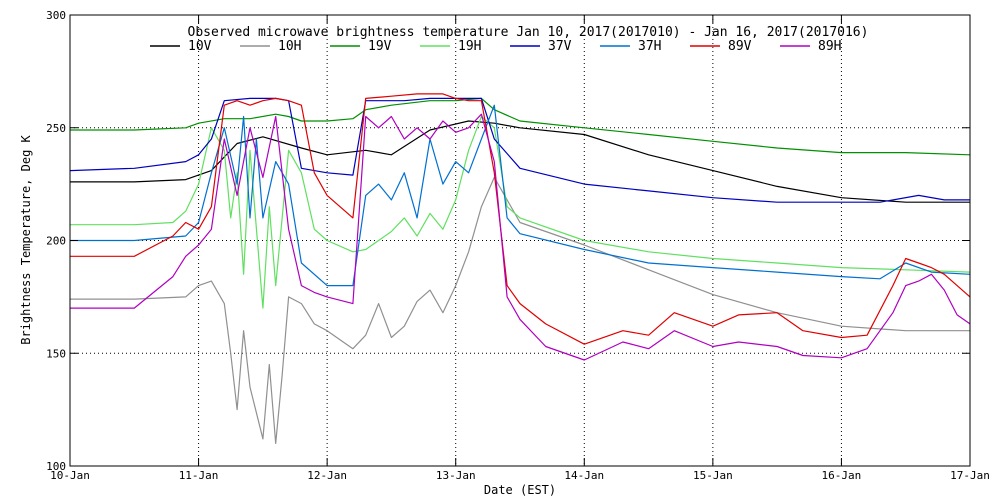 This screenshot has height=500, width=1000. Describe the element at coordinates (456, 475) in the screenshot. I see `x-tick-label: 13-Jan` at that location.